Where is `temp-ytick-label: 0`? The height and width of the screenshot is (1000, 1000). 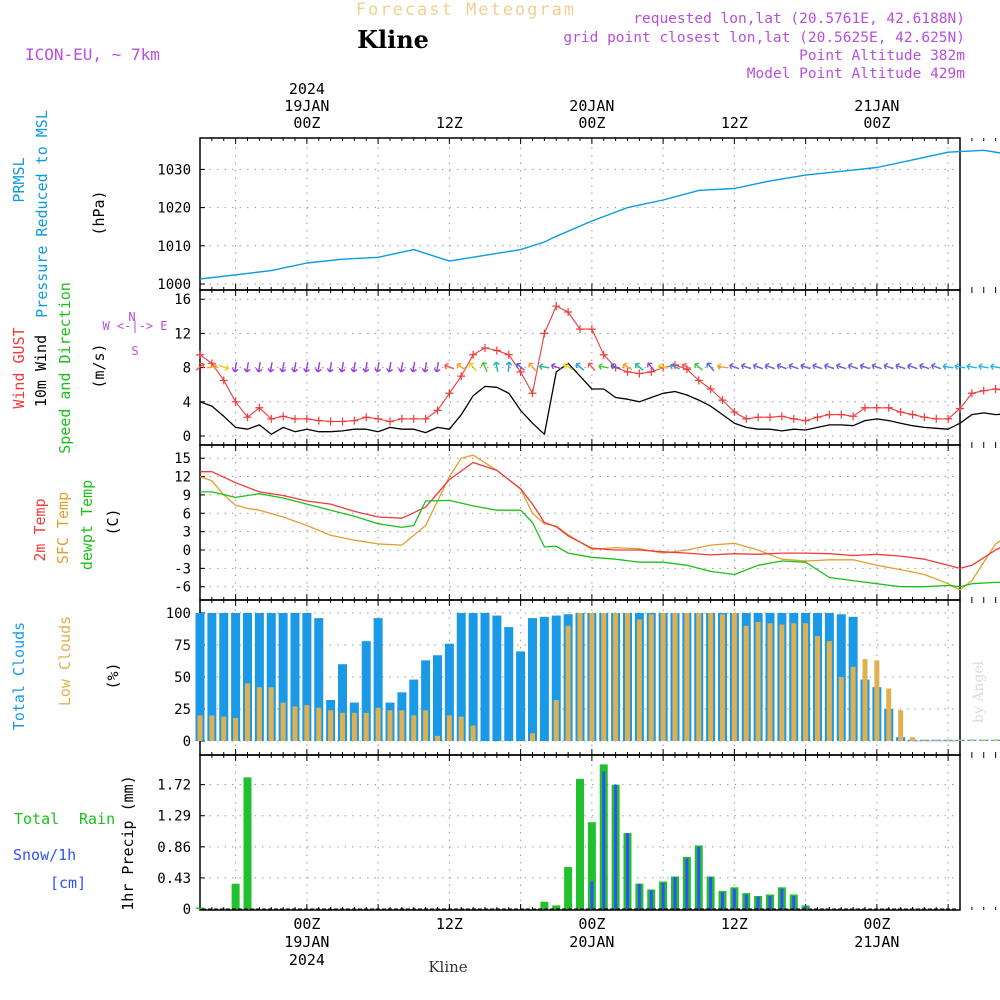
temp-ytick-label: 0 is located at coordinates (187, 551).